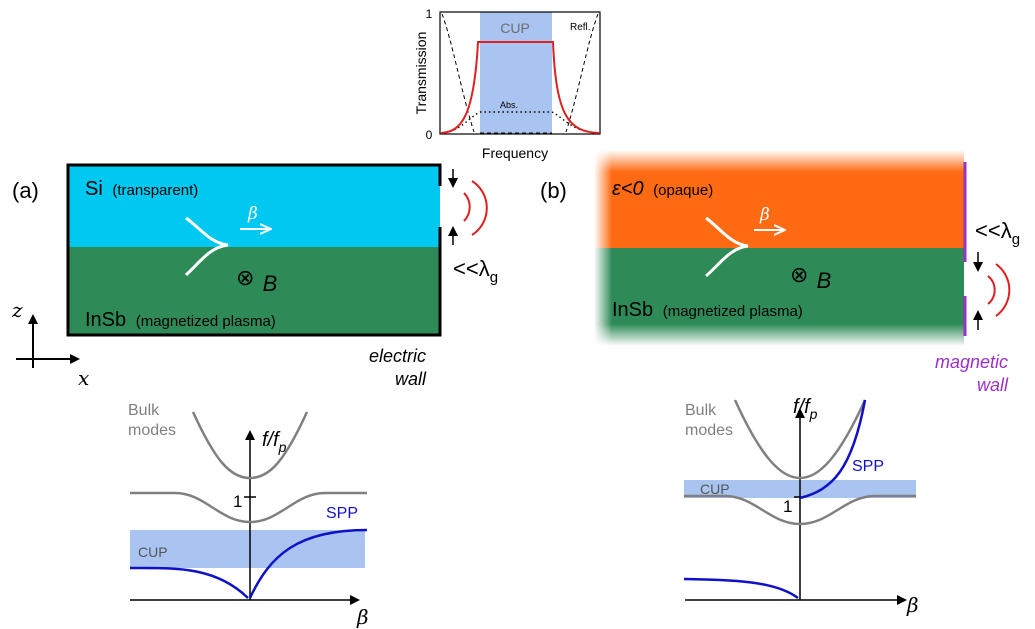  What do you see at coordinates (252, 214) in the screenshot?
I see `panel-a-beta: β` at bounding box center [252, 214].